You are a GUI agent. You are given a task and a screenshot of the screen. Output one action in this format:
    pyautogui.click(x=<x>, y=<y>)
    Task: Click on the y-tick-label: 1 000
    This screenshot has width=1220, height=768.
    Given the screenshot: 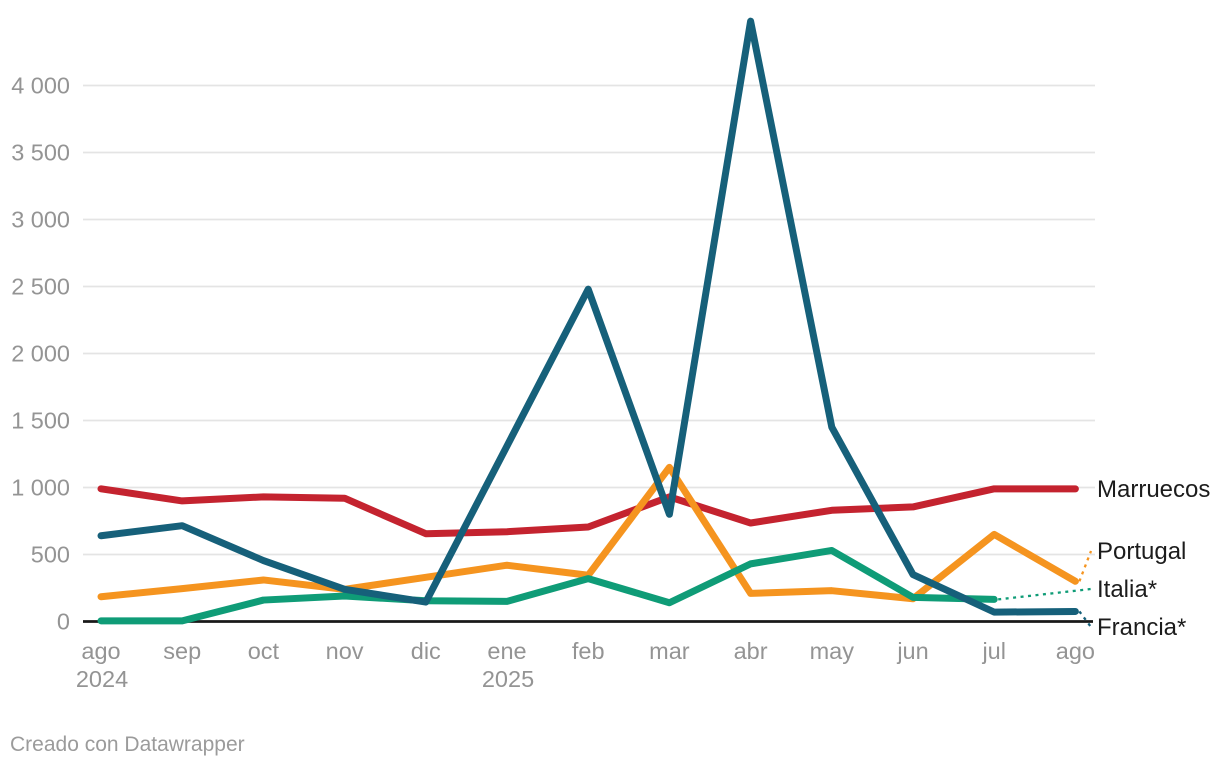 What is the action you would take?
    pyautogui.click(x=40, y=488)
    